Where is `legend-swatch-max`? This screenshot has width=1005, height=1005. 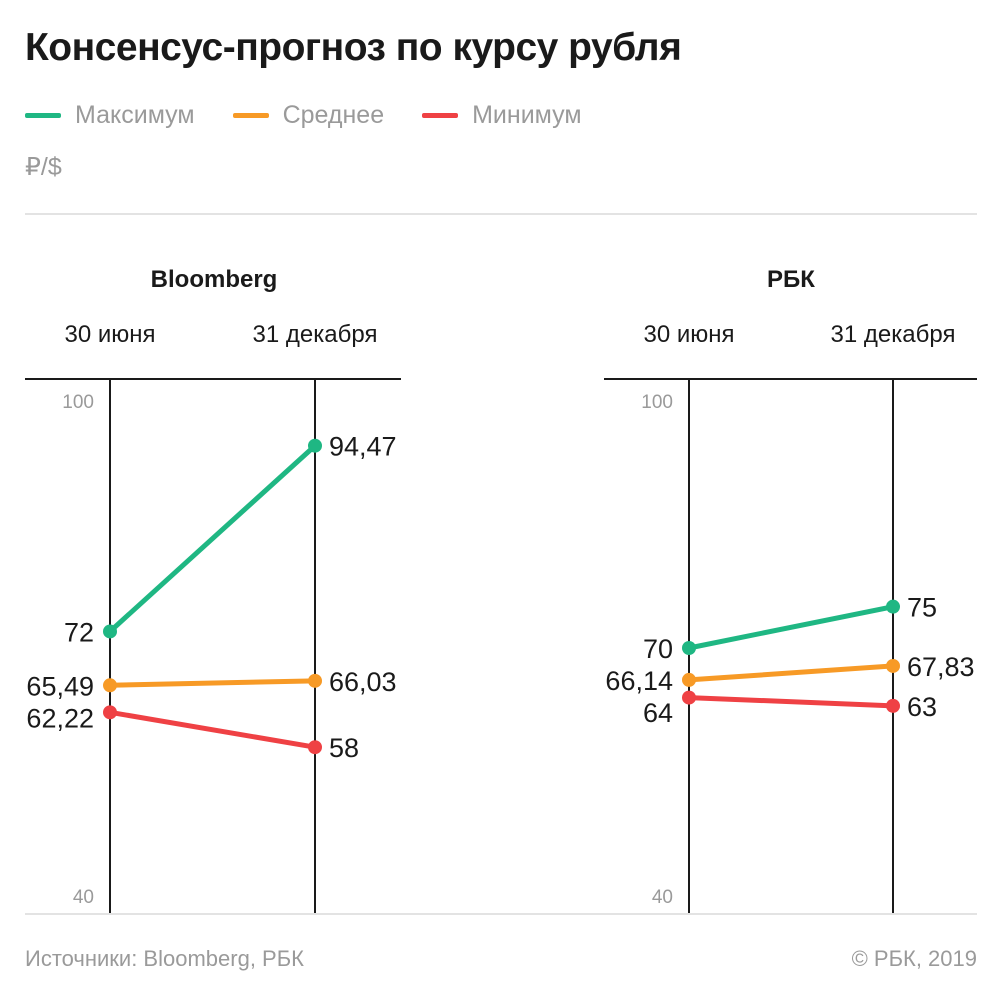
legend-swatch-max is located at coordinates (43, 115).